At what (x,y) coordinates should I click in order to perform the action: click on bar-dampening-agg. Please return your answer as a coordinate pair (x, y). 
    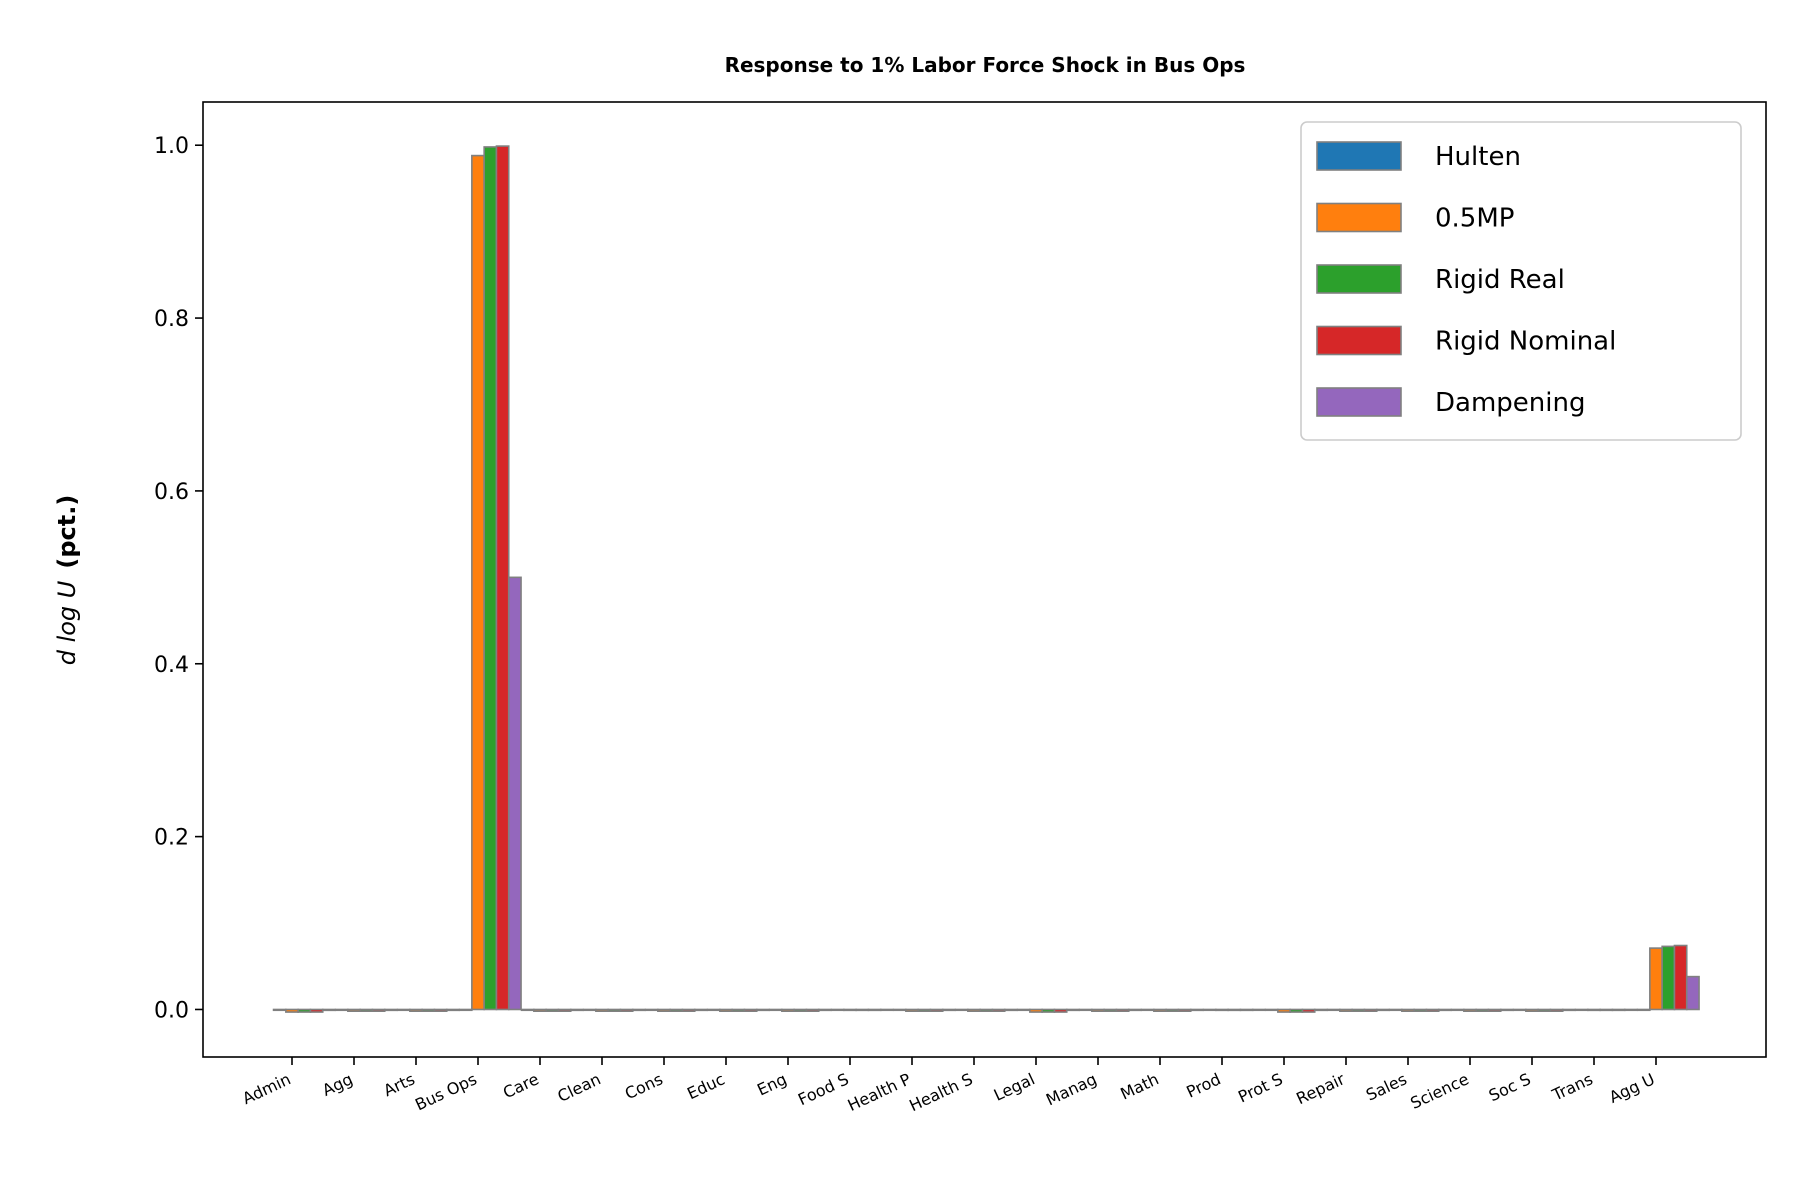
    Looking at the image, I should click on (390, 1010).